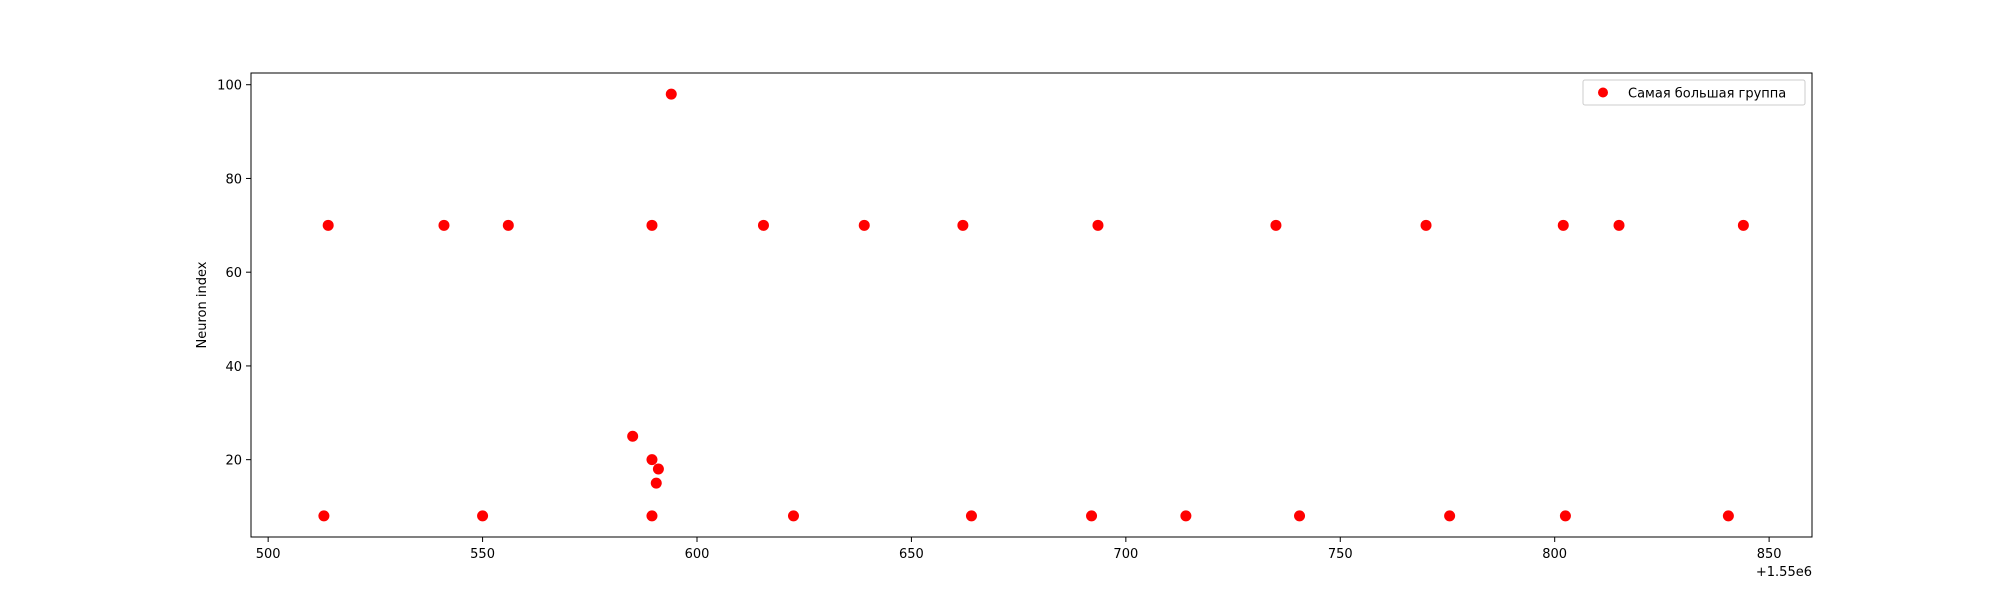  I want to click on x-tick-label: 550, so click(482, 554).